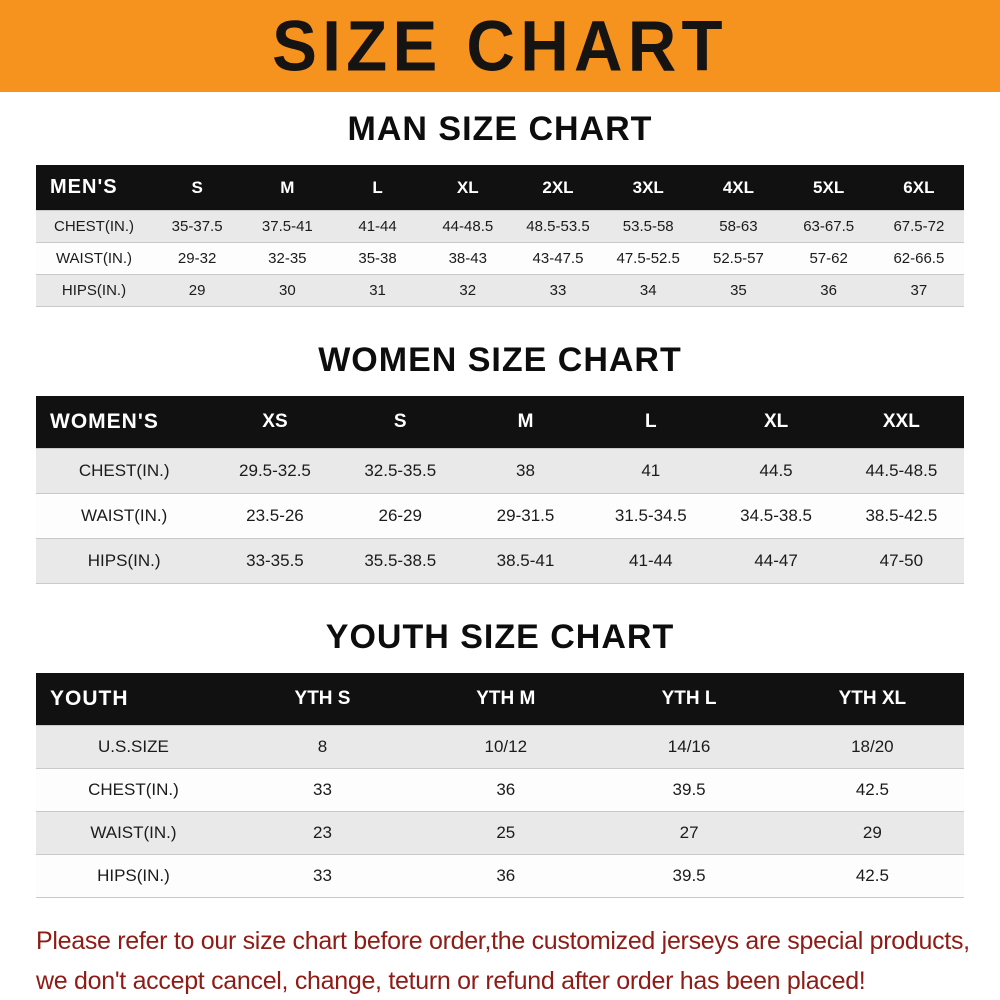 This screenshot has width=1000, height=1000. What do you see at coordinates (377, 258) in the screenshot?
I see `size-value-cell: 35-38` at bounding box center [377, 258].